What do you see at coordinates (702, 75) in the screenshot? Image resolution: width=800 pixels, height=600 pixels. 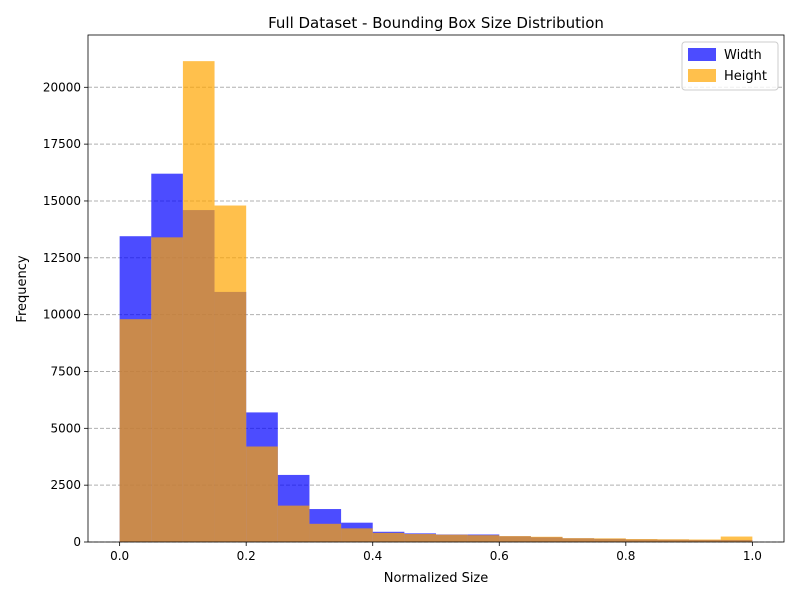 I see `legend-swatch-height` at bounding box center [702, 75].